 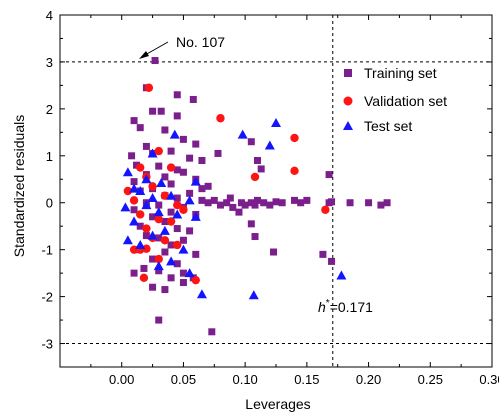 What do you see at coordinates (351, 307) in the screenshot?
I see `critical-leverage-value: =0.171` at bounding box center [351, 307].